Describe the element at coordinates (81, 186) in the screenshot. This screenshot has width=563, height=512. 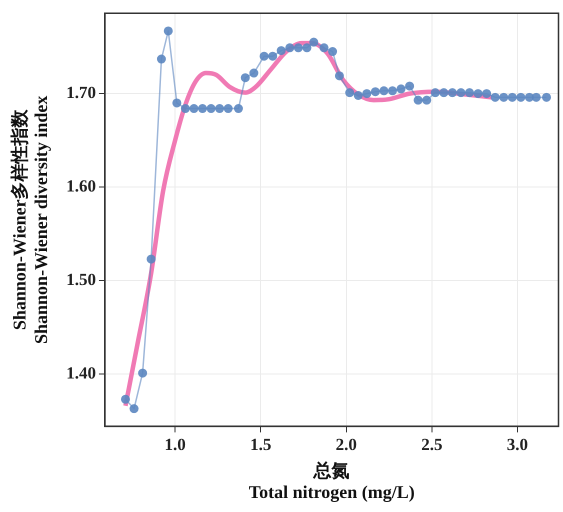
I see `y-tick-label: 1.60` at that location.